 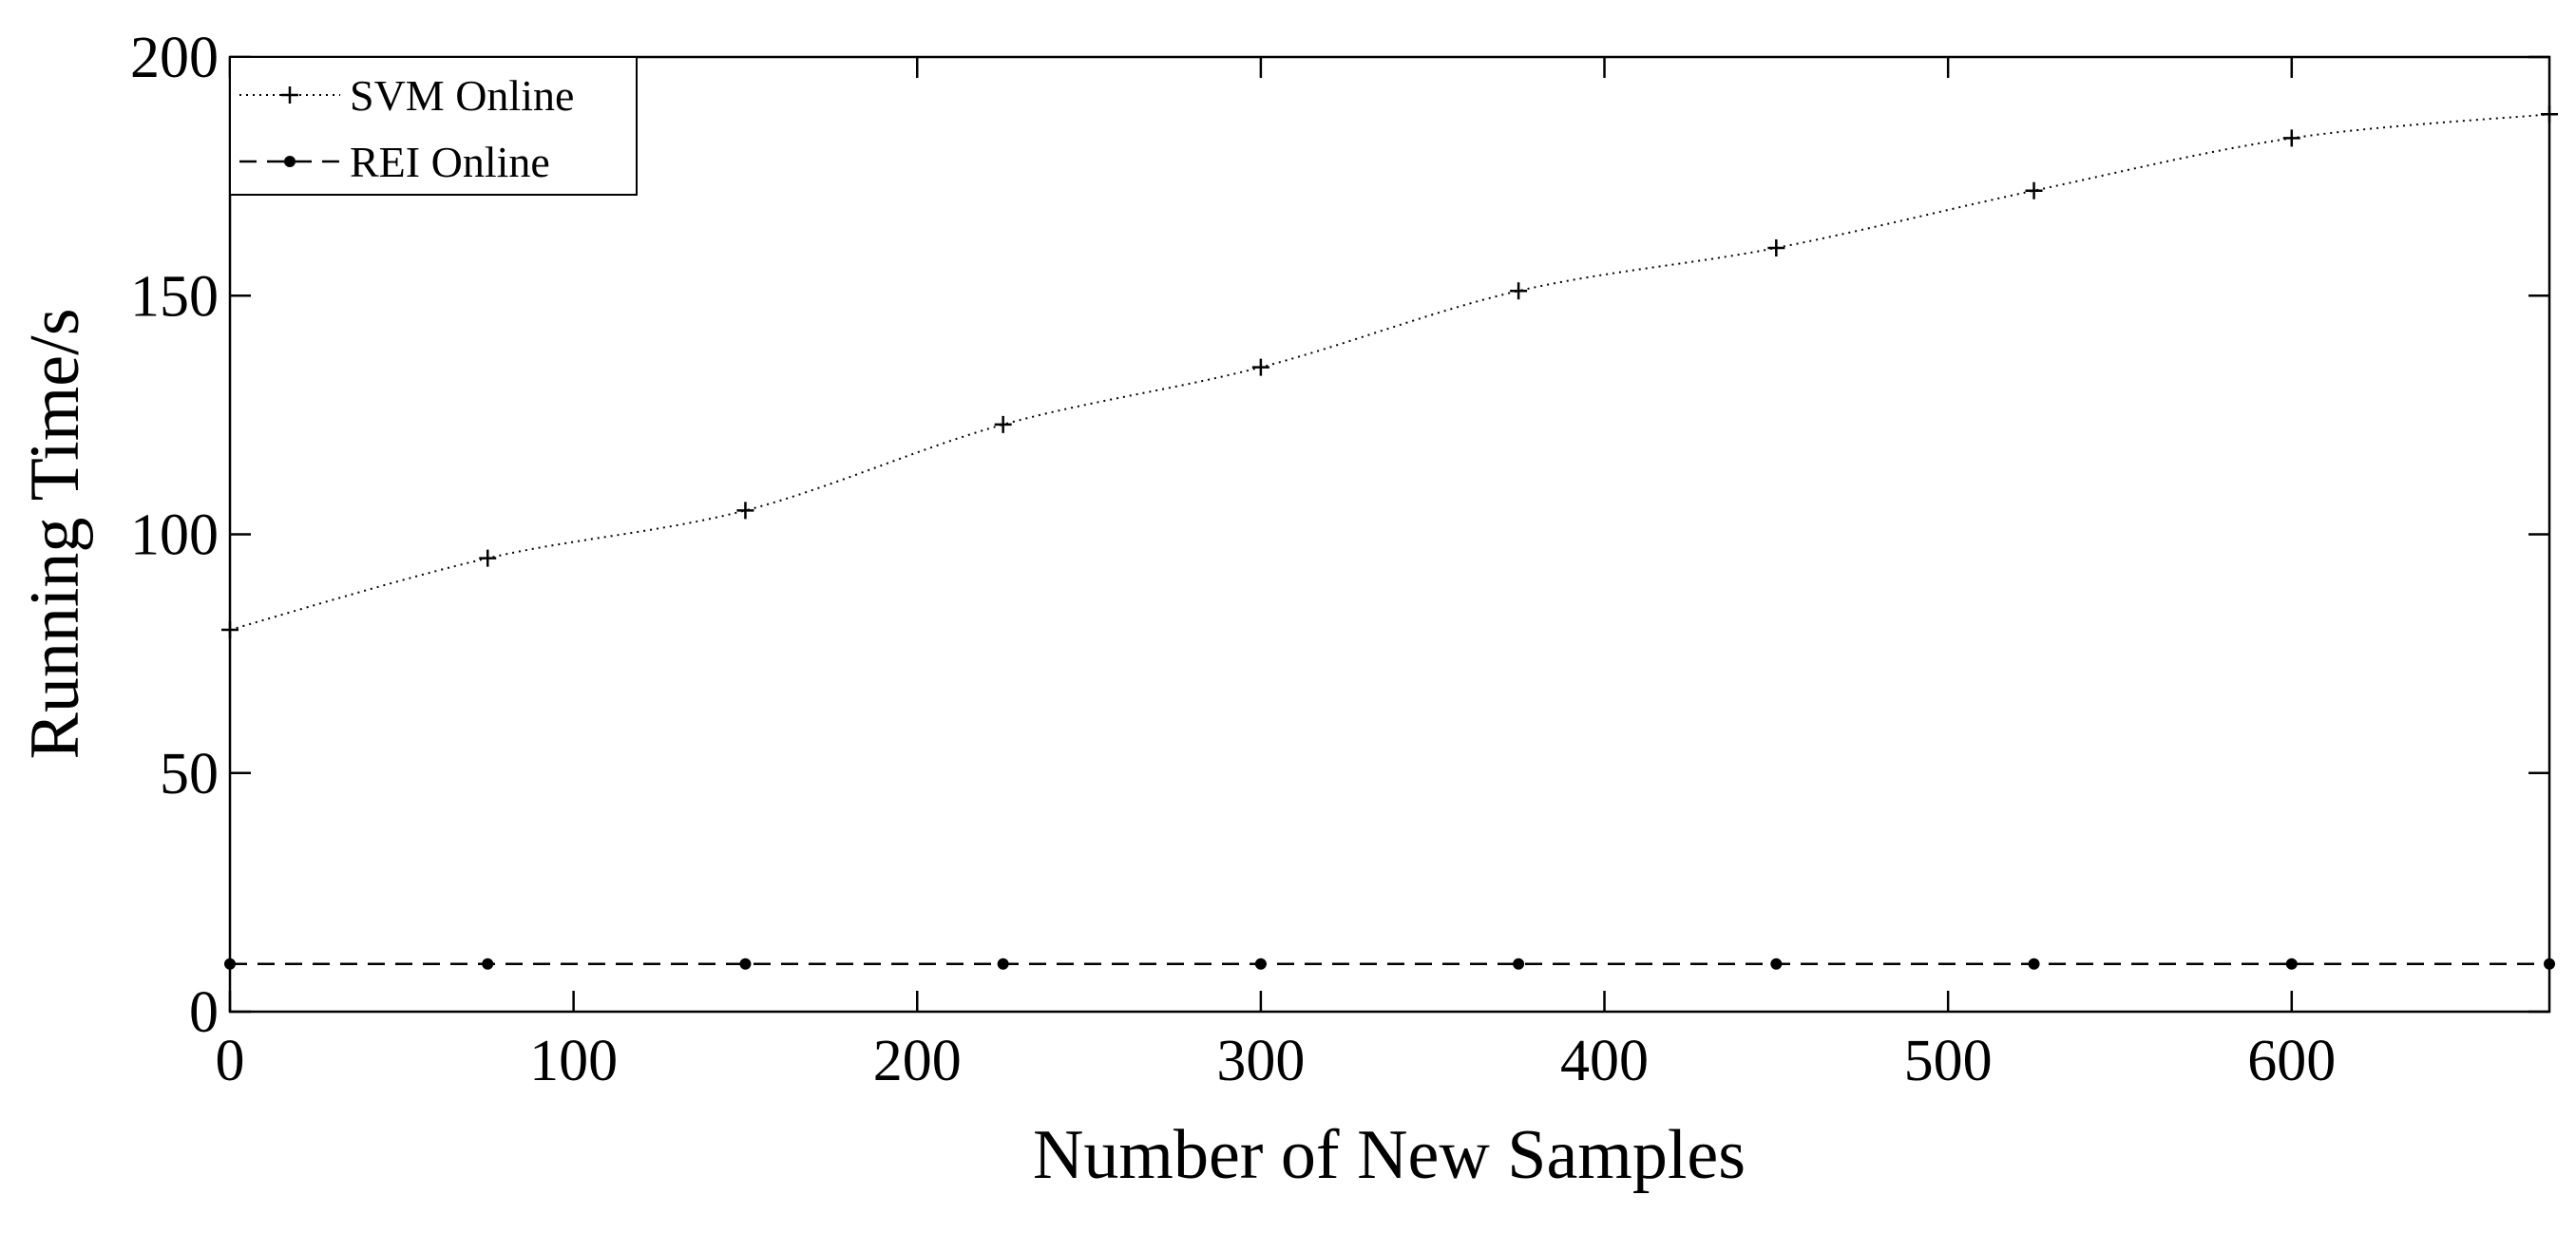 What do you see at coordinates (450, 162) in the screenshot?
I see `legend-rei-label: REI Online` at bounding box center [450, 162].